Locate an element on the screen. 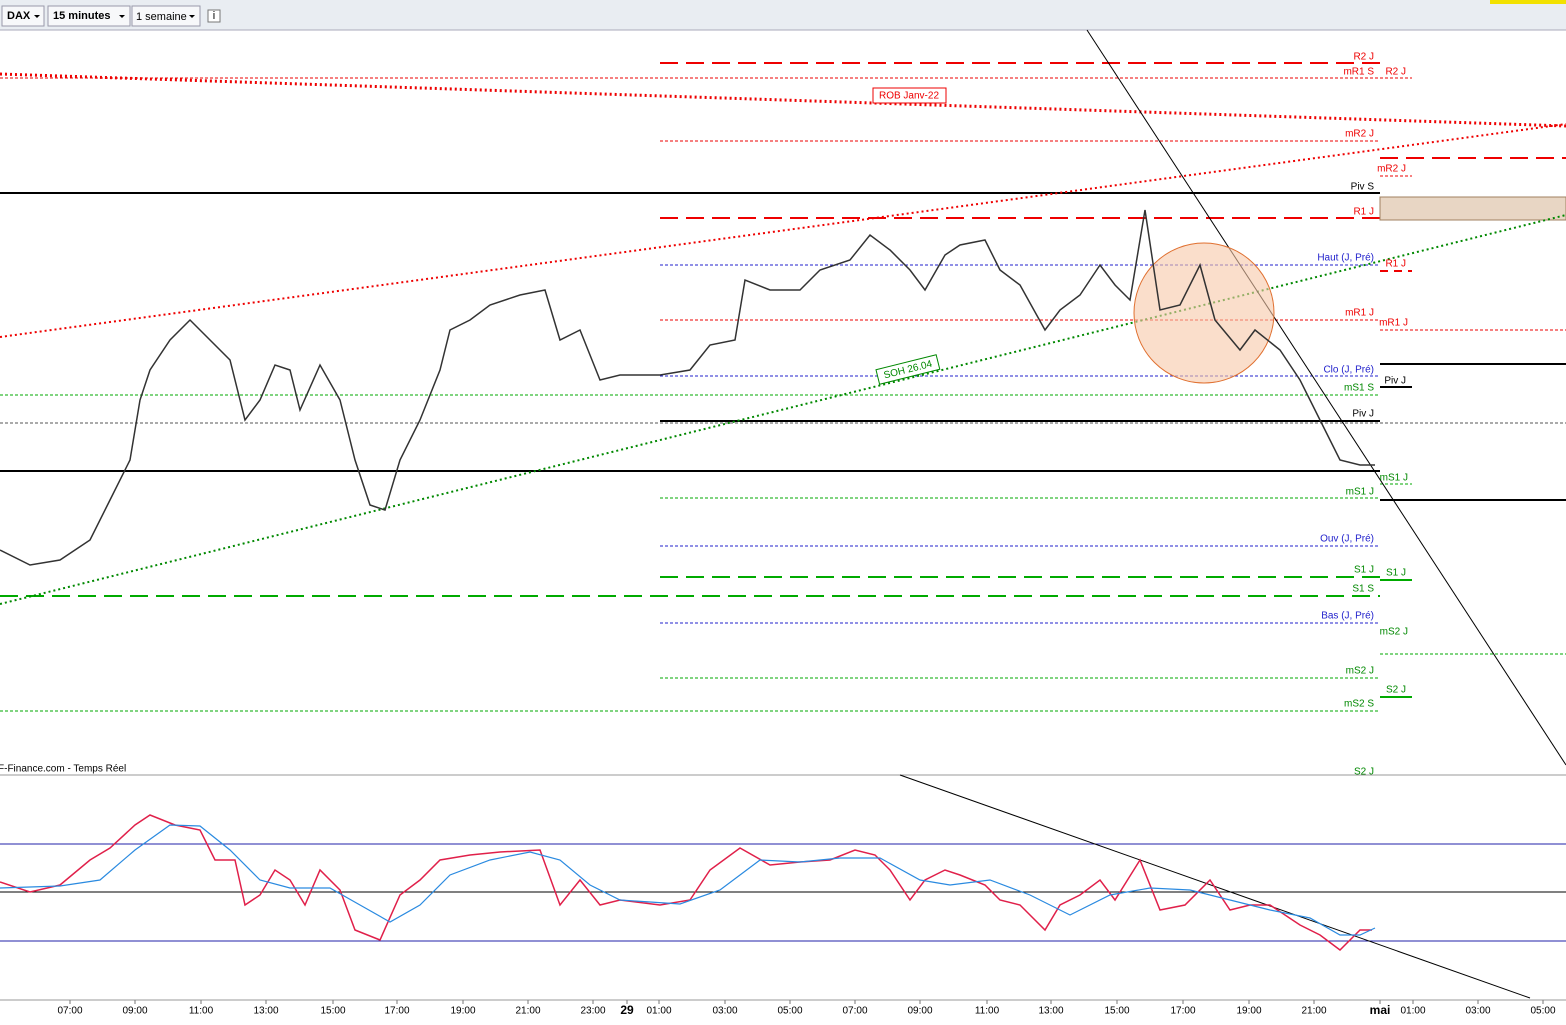 The height and width of the screenshot is (1025, 1566). time-label: 29 is located at coordinates (627, 1010).